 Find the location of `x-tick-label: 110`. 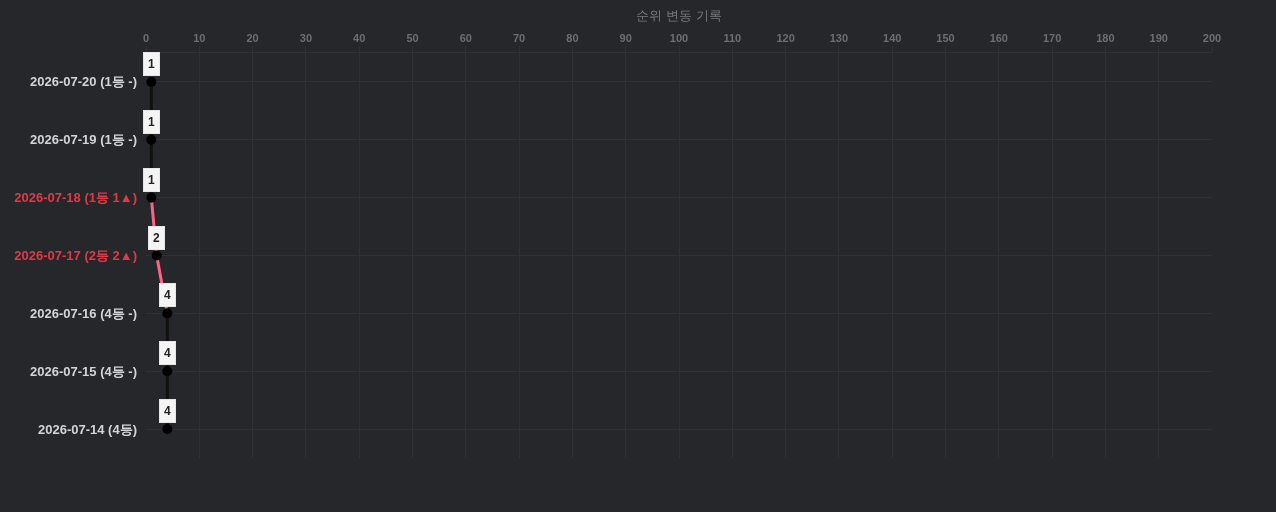

x-tick-label: 110 is located at coordinates (732, 37).